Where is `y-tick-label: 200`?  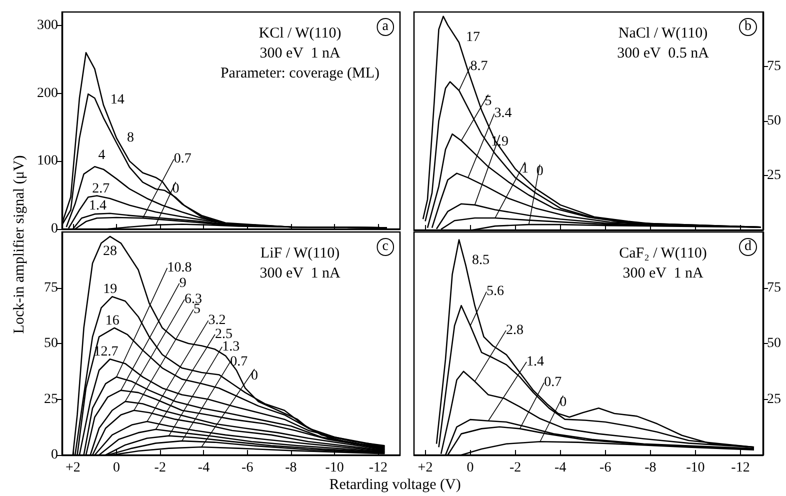 y-tick-label: 200 is located at coordinates (47, 93).